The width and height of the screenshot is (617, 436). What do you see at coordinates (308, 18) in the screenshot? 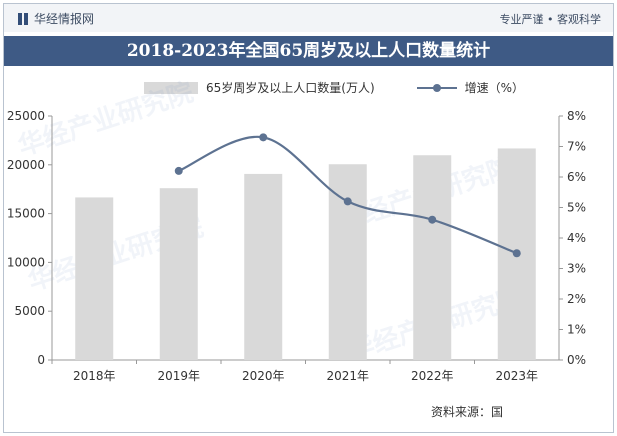
I see `top-bar: 华经情报网 专业严谨 • 客观科学` at bounding box center [308, 18].